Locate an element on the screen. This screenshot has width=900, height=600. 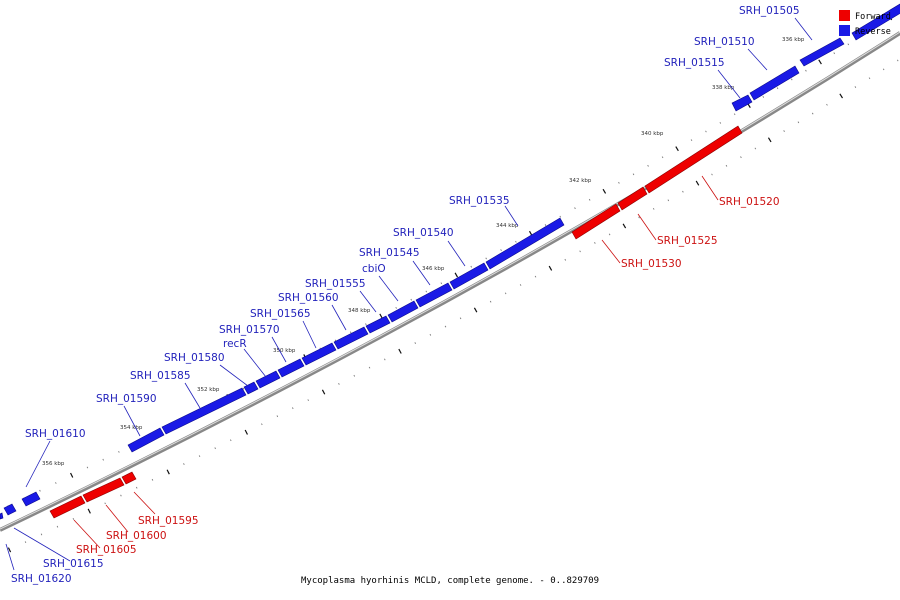
label-srh-01540: SRH_01540 is located at coordinates (423, 233).